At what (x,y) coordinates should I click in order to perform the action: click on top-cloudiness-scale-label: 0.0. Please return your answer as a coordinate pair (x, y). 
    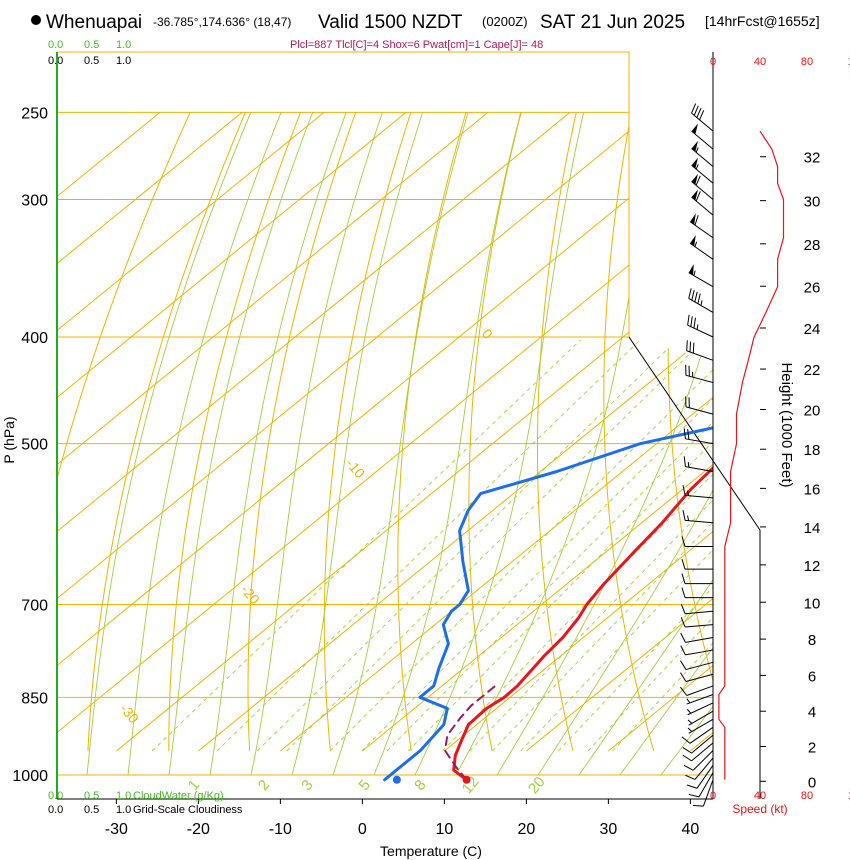
    Looking at the image, I should click on (55, 61).